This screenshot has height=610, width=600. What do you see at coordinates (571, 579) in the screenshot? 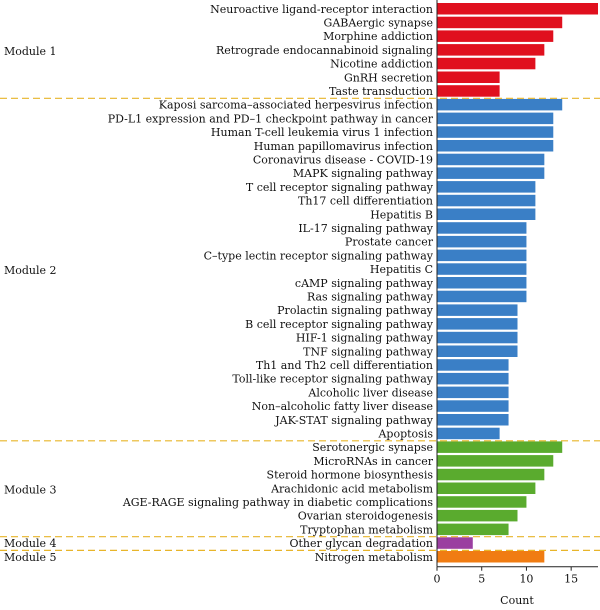
I see `x-tick-label-3: 15` at bounding box center [571, 579].